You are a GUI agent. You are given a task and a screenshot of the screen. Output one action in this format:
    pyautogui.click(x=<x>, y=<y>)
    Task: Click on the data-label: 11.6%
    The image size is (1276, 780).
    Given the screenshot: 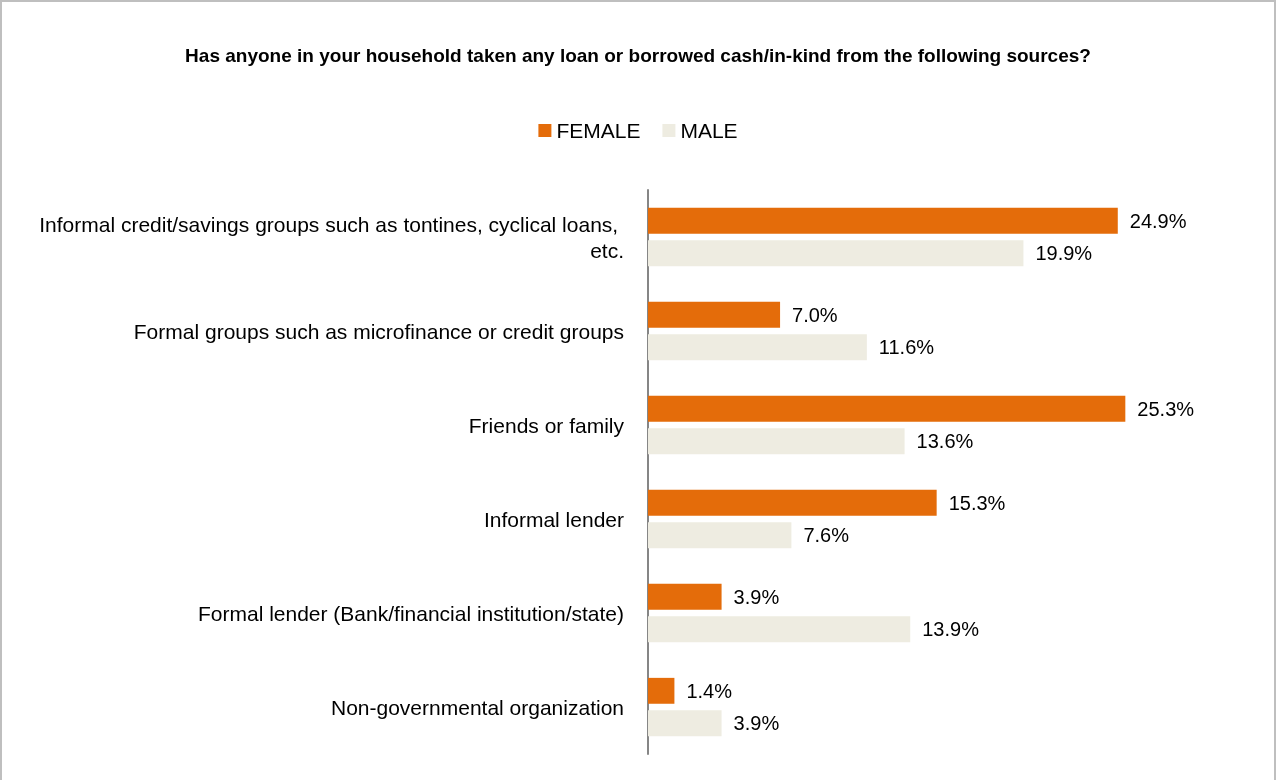 What is the action you would take?
    pyautogui.click(x=906, y=347)
    